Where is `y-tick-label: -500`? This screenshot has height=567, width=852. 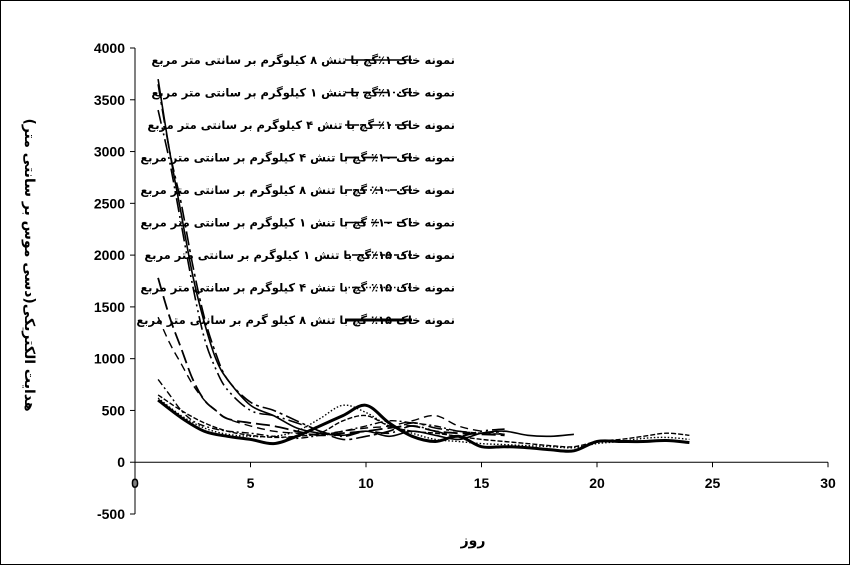 y-tick-label: -500 is located at coordinates (111, 514).